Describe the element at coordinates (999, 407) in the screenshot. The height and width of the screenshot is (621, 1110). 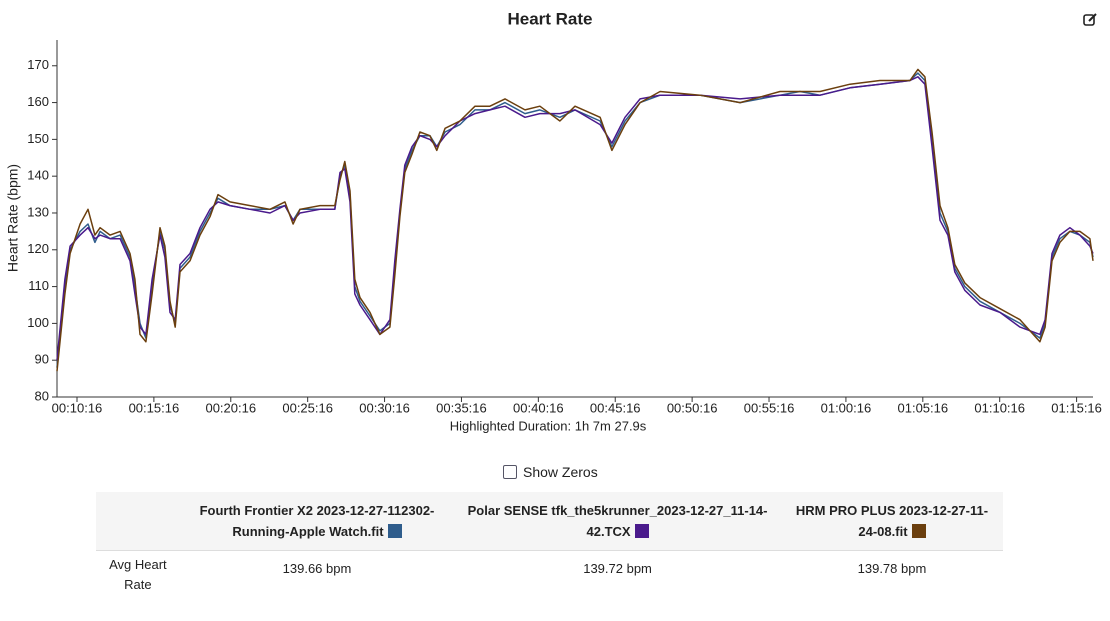
I see `x-tick-label: 01:10:16` at that location.